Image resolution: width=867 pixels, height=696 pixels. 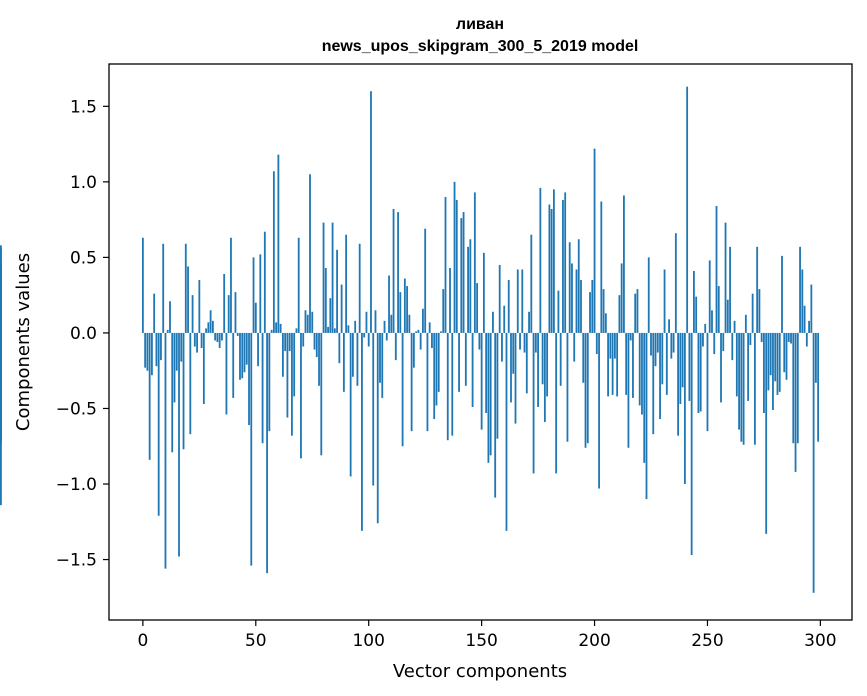 I want to click on y-axis-label: Components values, so click(x=23, y=342).